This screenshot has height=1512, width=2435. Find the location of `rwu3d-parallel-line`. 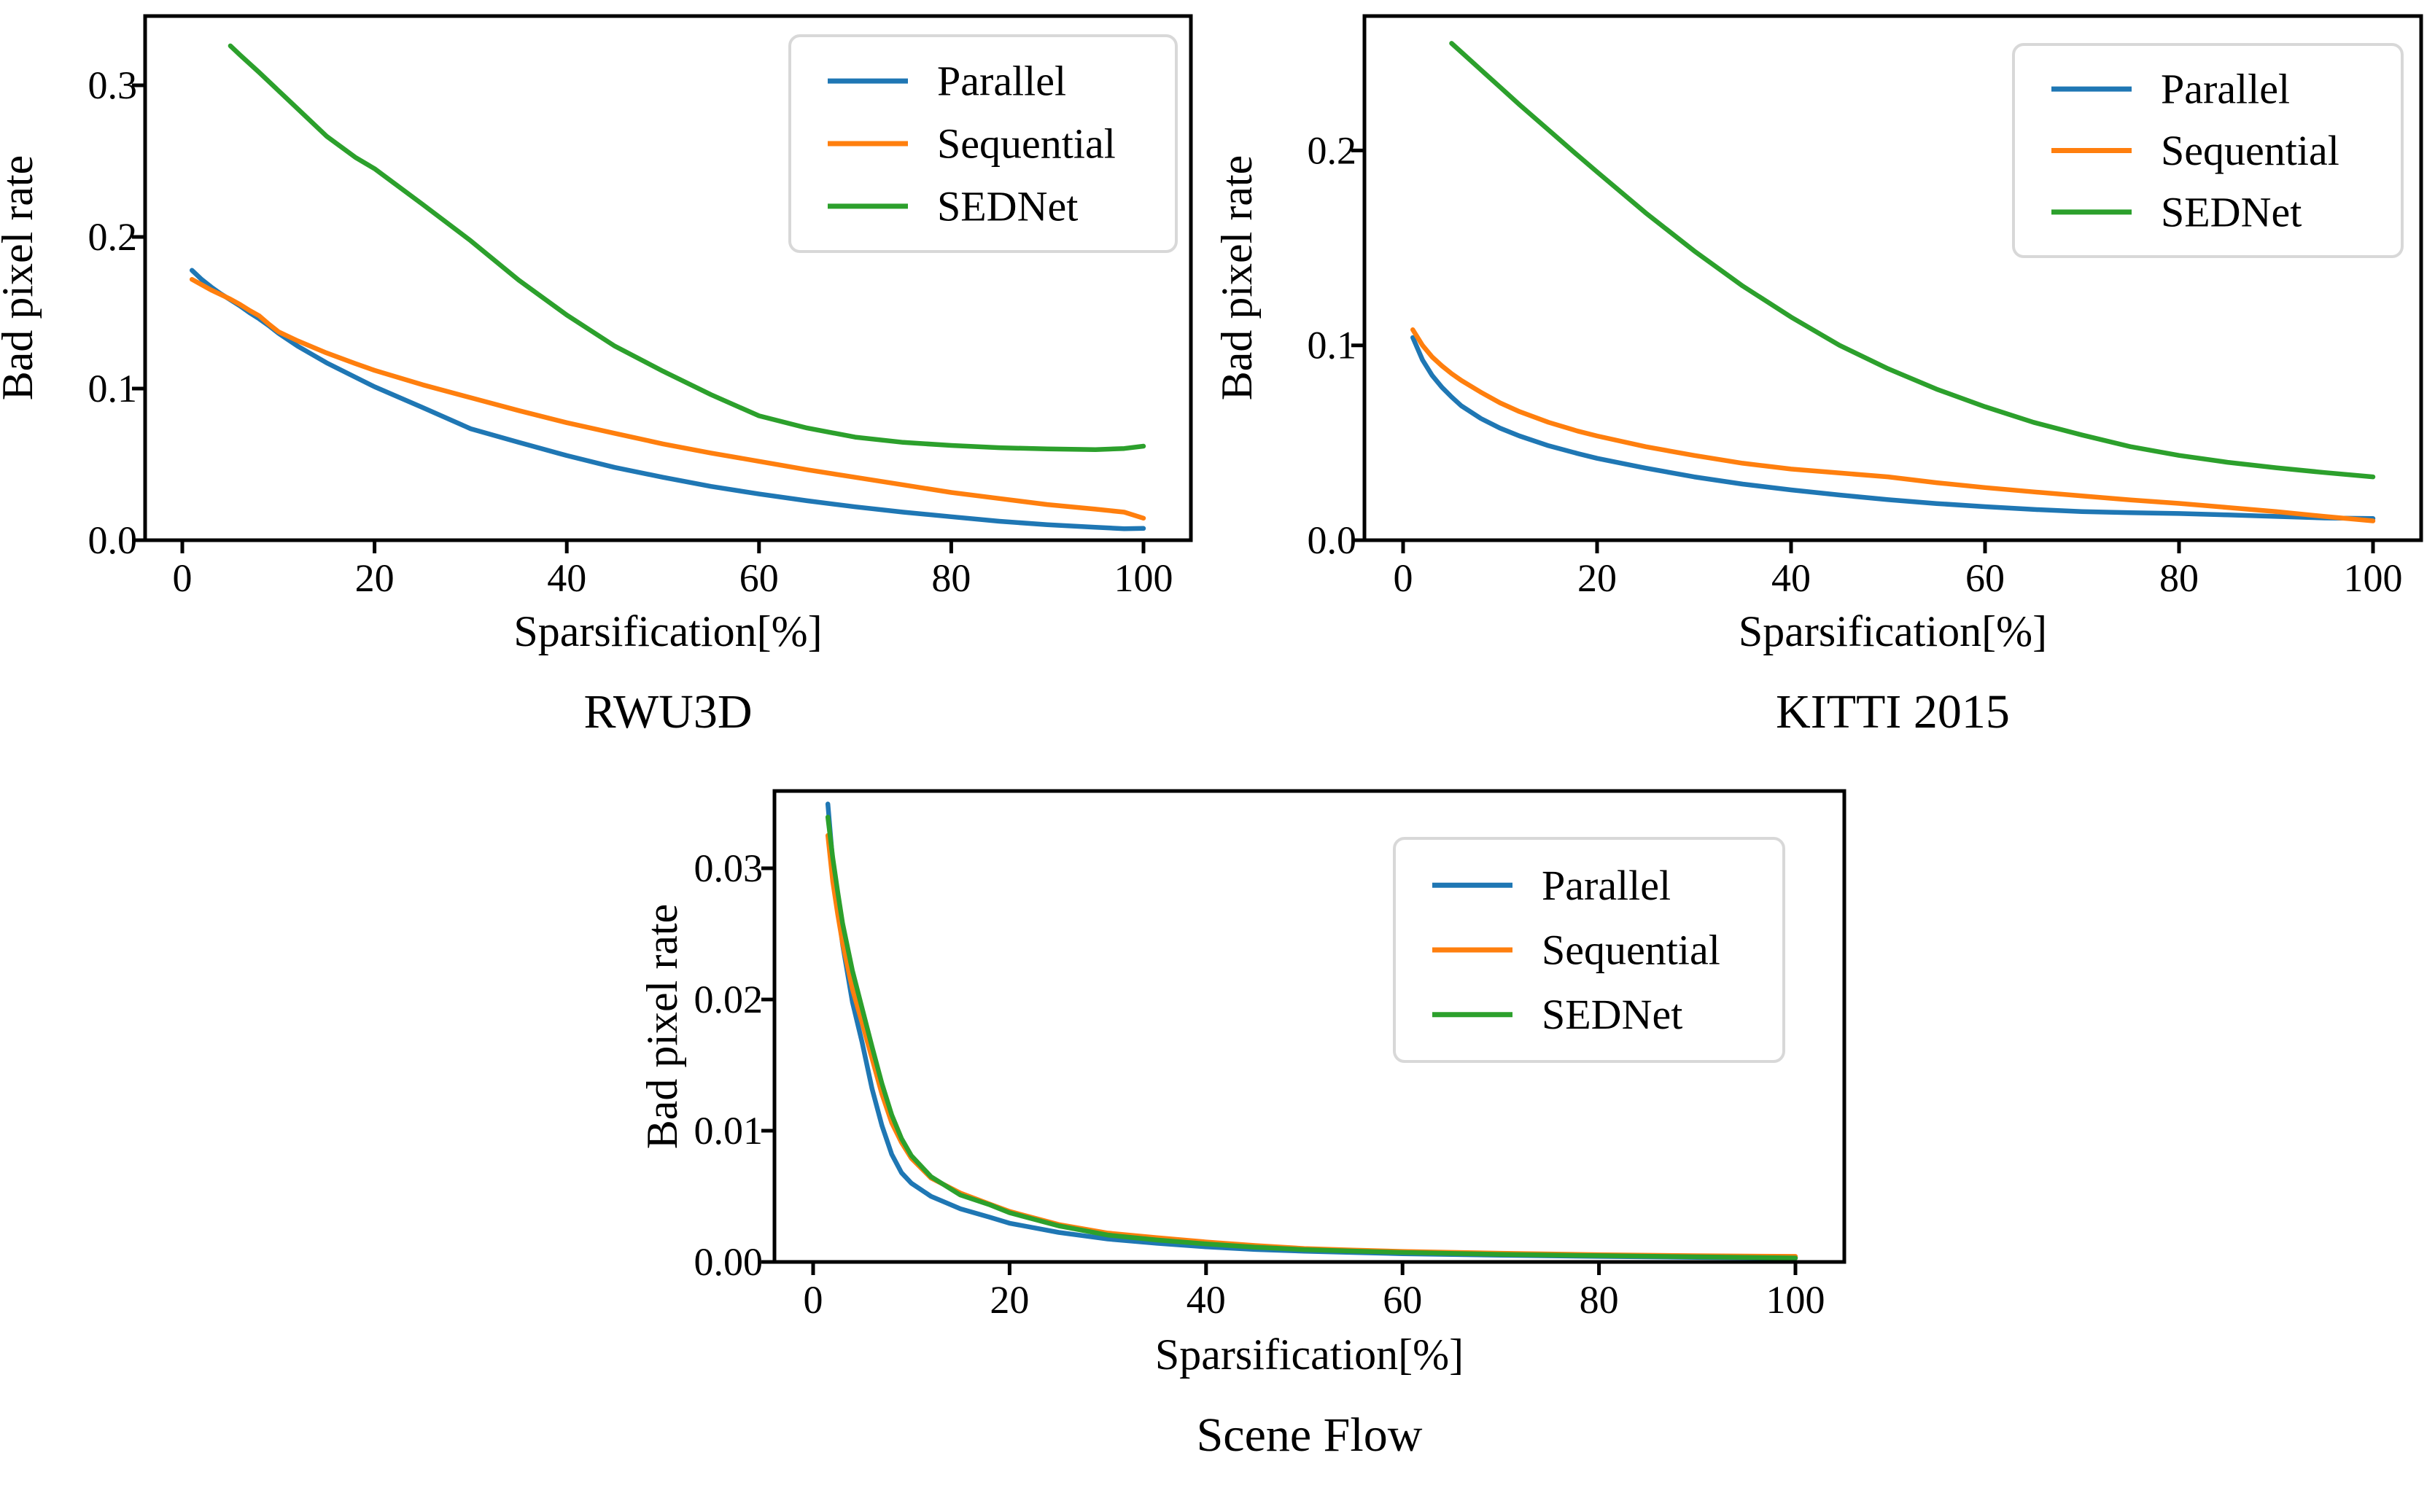

rwu3d-parallel-line is located at coordinates (668, 399).